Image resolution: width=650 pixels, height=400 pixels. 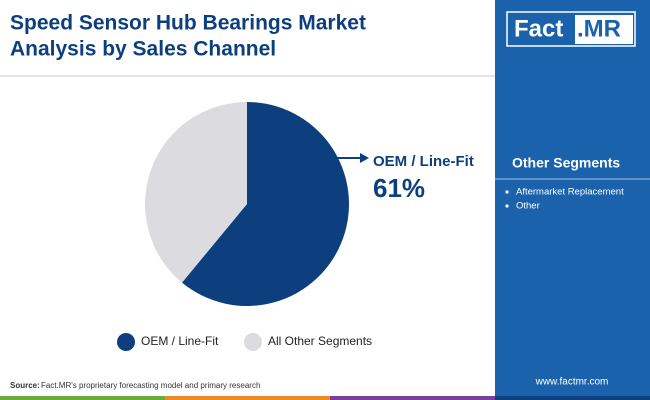 I want to click on panel-item: Other, so click(x=528, y=206).